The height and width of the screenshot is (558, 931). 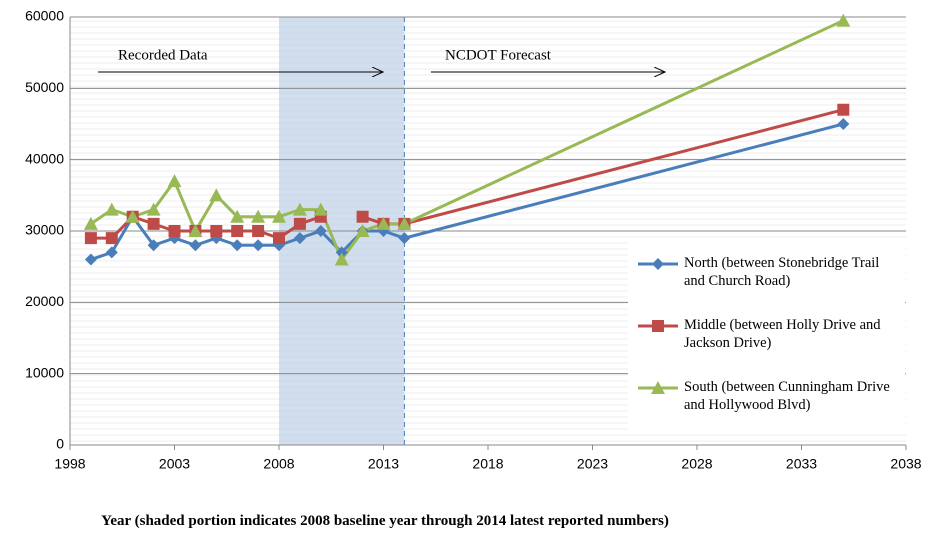 What do you see at coordinates (592, 464) in the screenshot?
I see `x-tick-label: 2023` at bounding box center [592, 464].